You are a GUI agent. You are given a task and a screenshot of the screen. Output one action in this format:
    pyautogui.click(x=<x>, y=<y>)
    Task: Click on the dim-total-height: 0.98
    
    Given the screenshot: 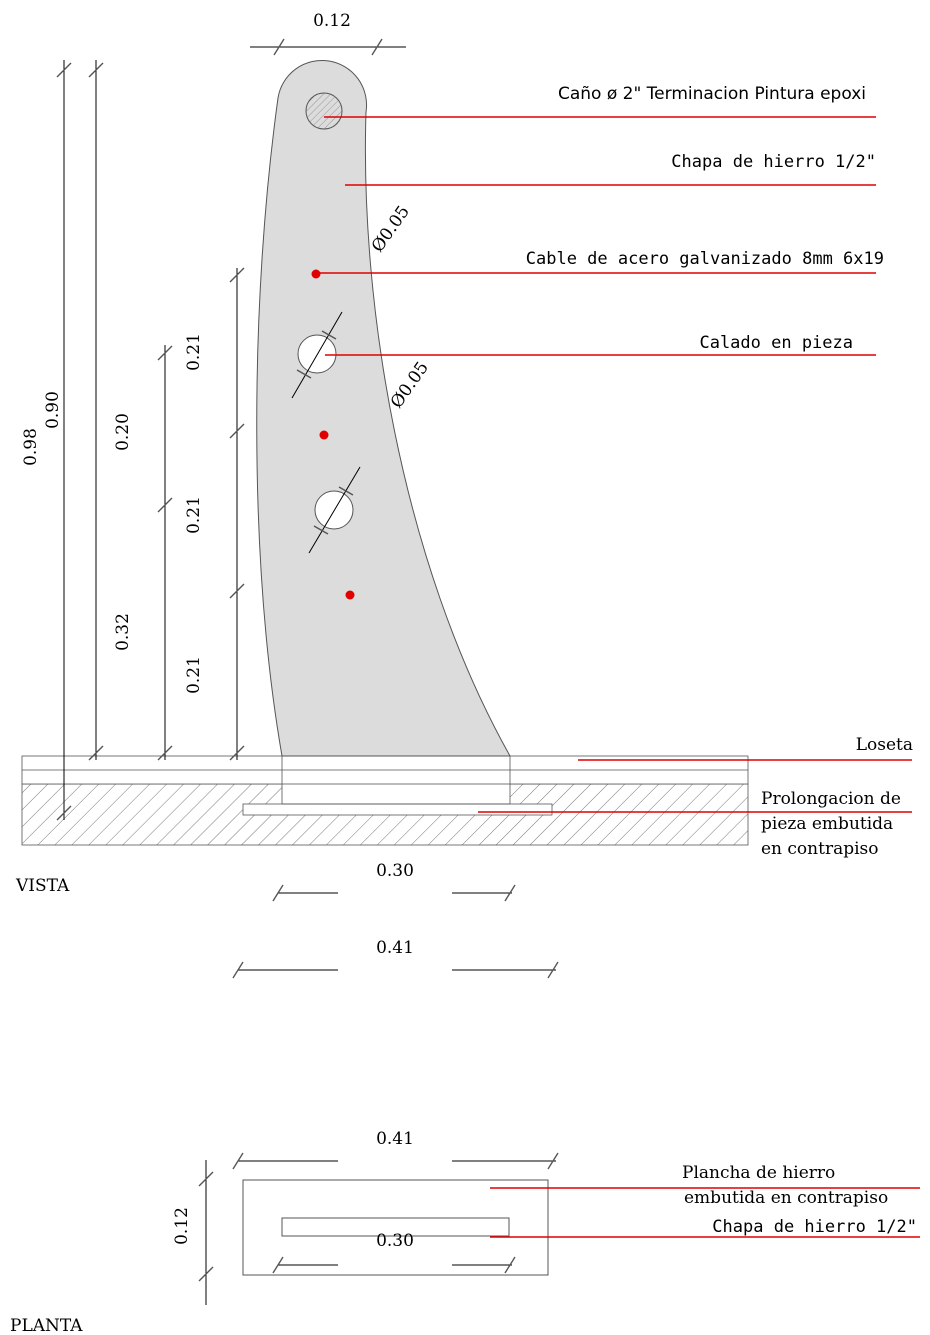 What is the action you would take?
    pyautogui.click(x=31, y=447)
    